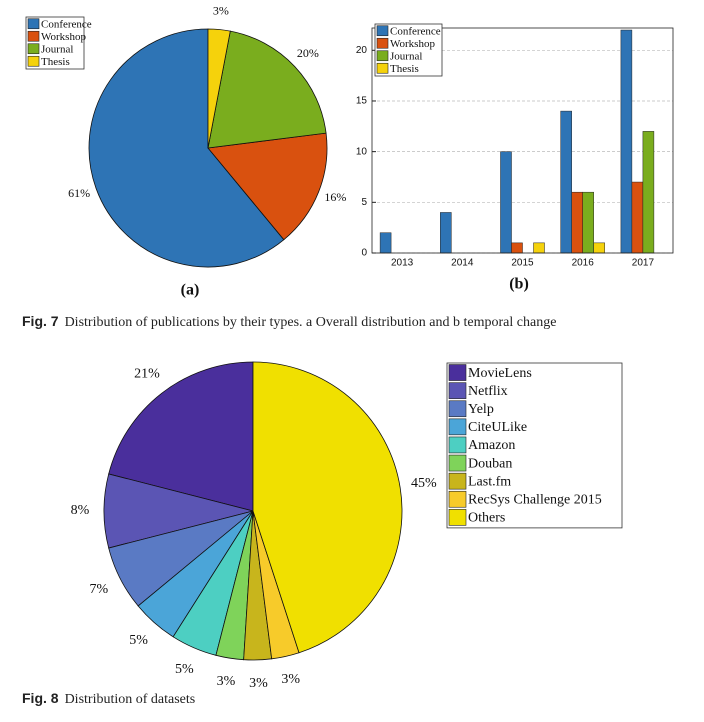 Image resolution: width=704 pixels, height=722 pixels. Describe the element at coordinates (80, 510) in the screenshot. I see `slice-label: 8%` at that location.